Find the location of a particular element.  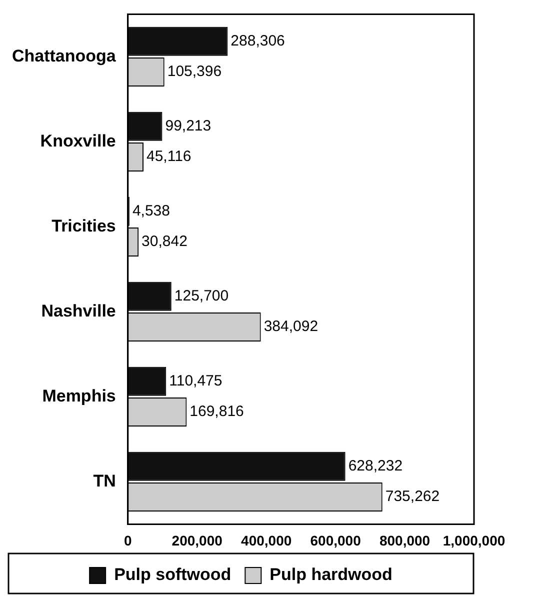

data-label: 99,213 is located at coordinates (188, 126).